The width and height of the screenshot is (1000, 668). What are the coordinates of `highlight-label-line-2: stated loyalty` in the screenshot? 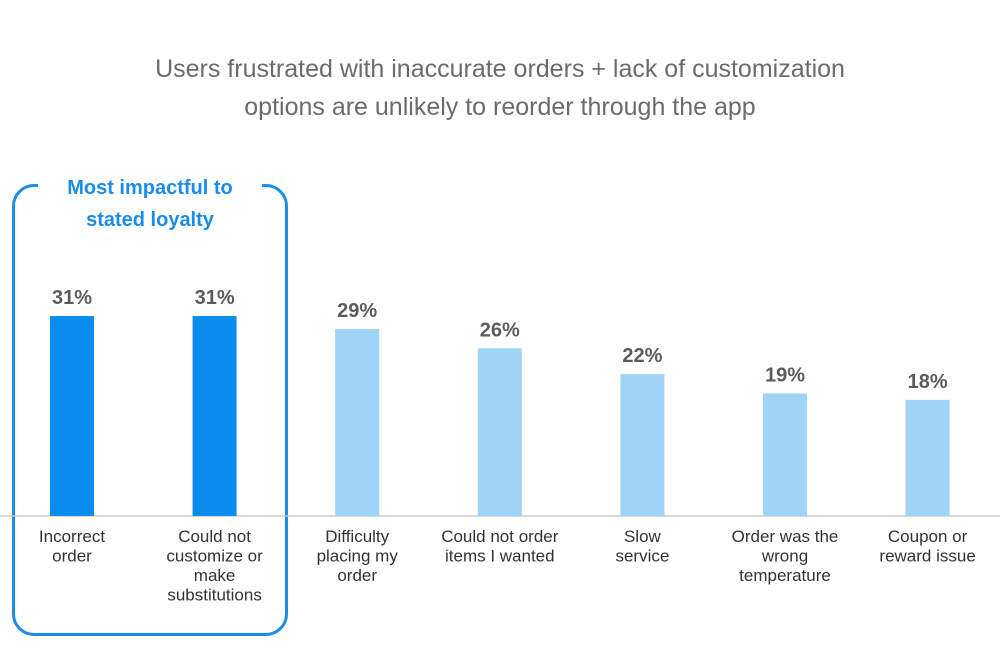 It's located at (150, 220).